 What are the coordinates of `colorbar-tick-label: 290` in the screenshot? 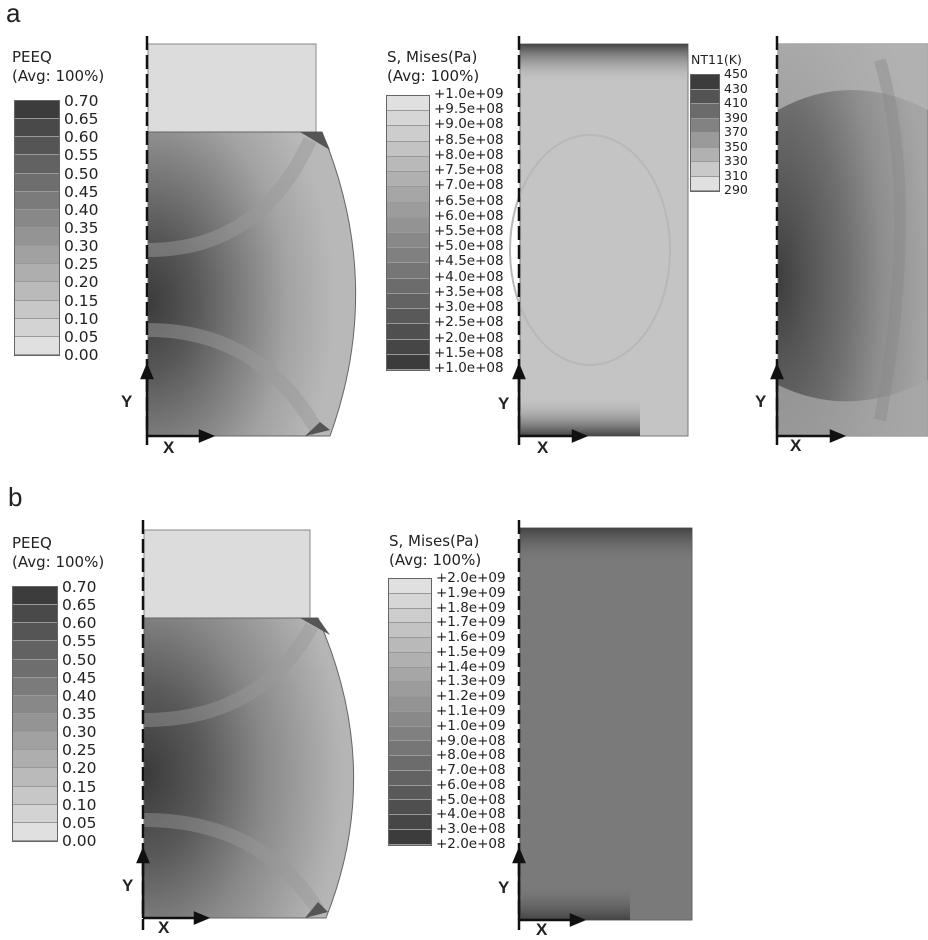 It's located at (736, 189).